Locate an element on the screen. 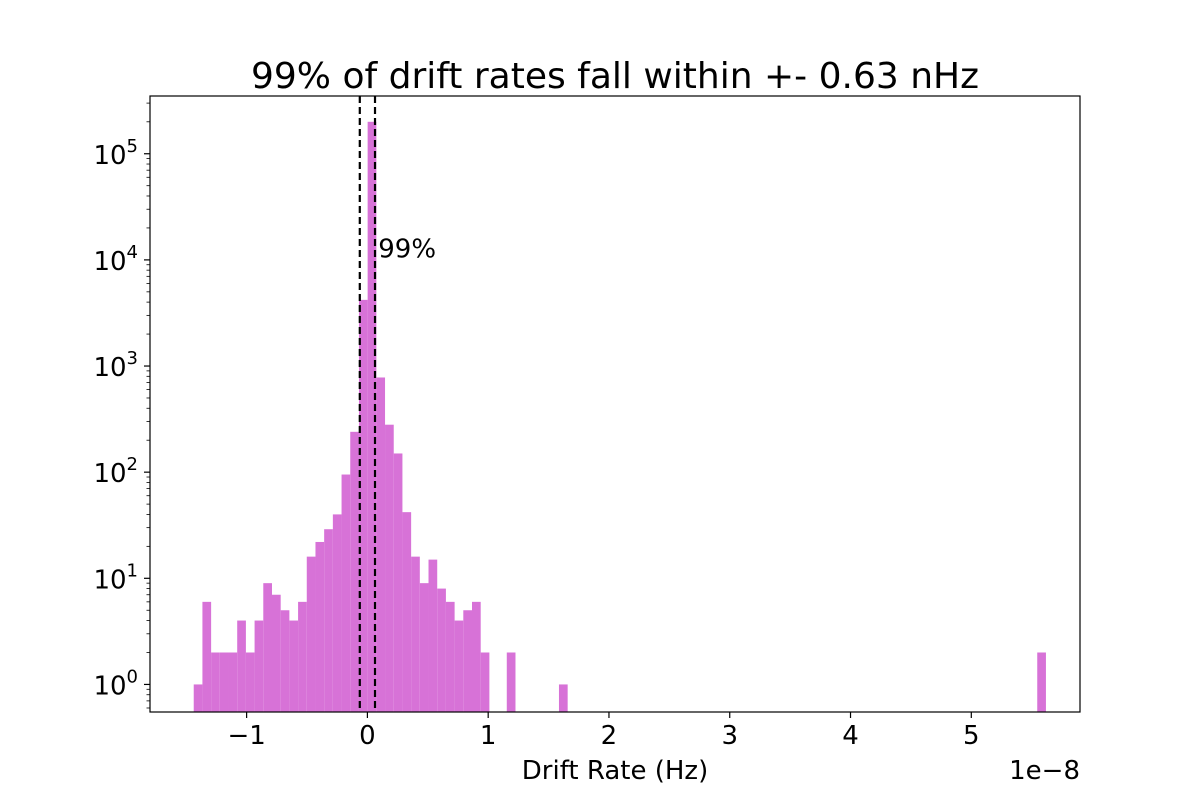 This screenshot has width=1200, height=800. x-axis-offset-label: 1e−8 is located at coordinates (1044, 771).